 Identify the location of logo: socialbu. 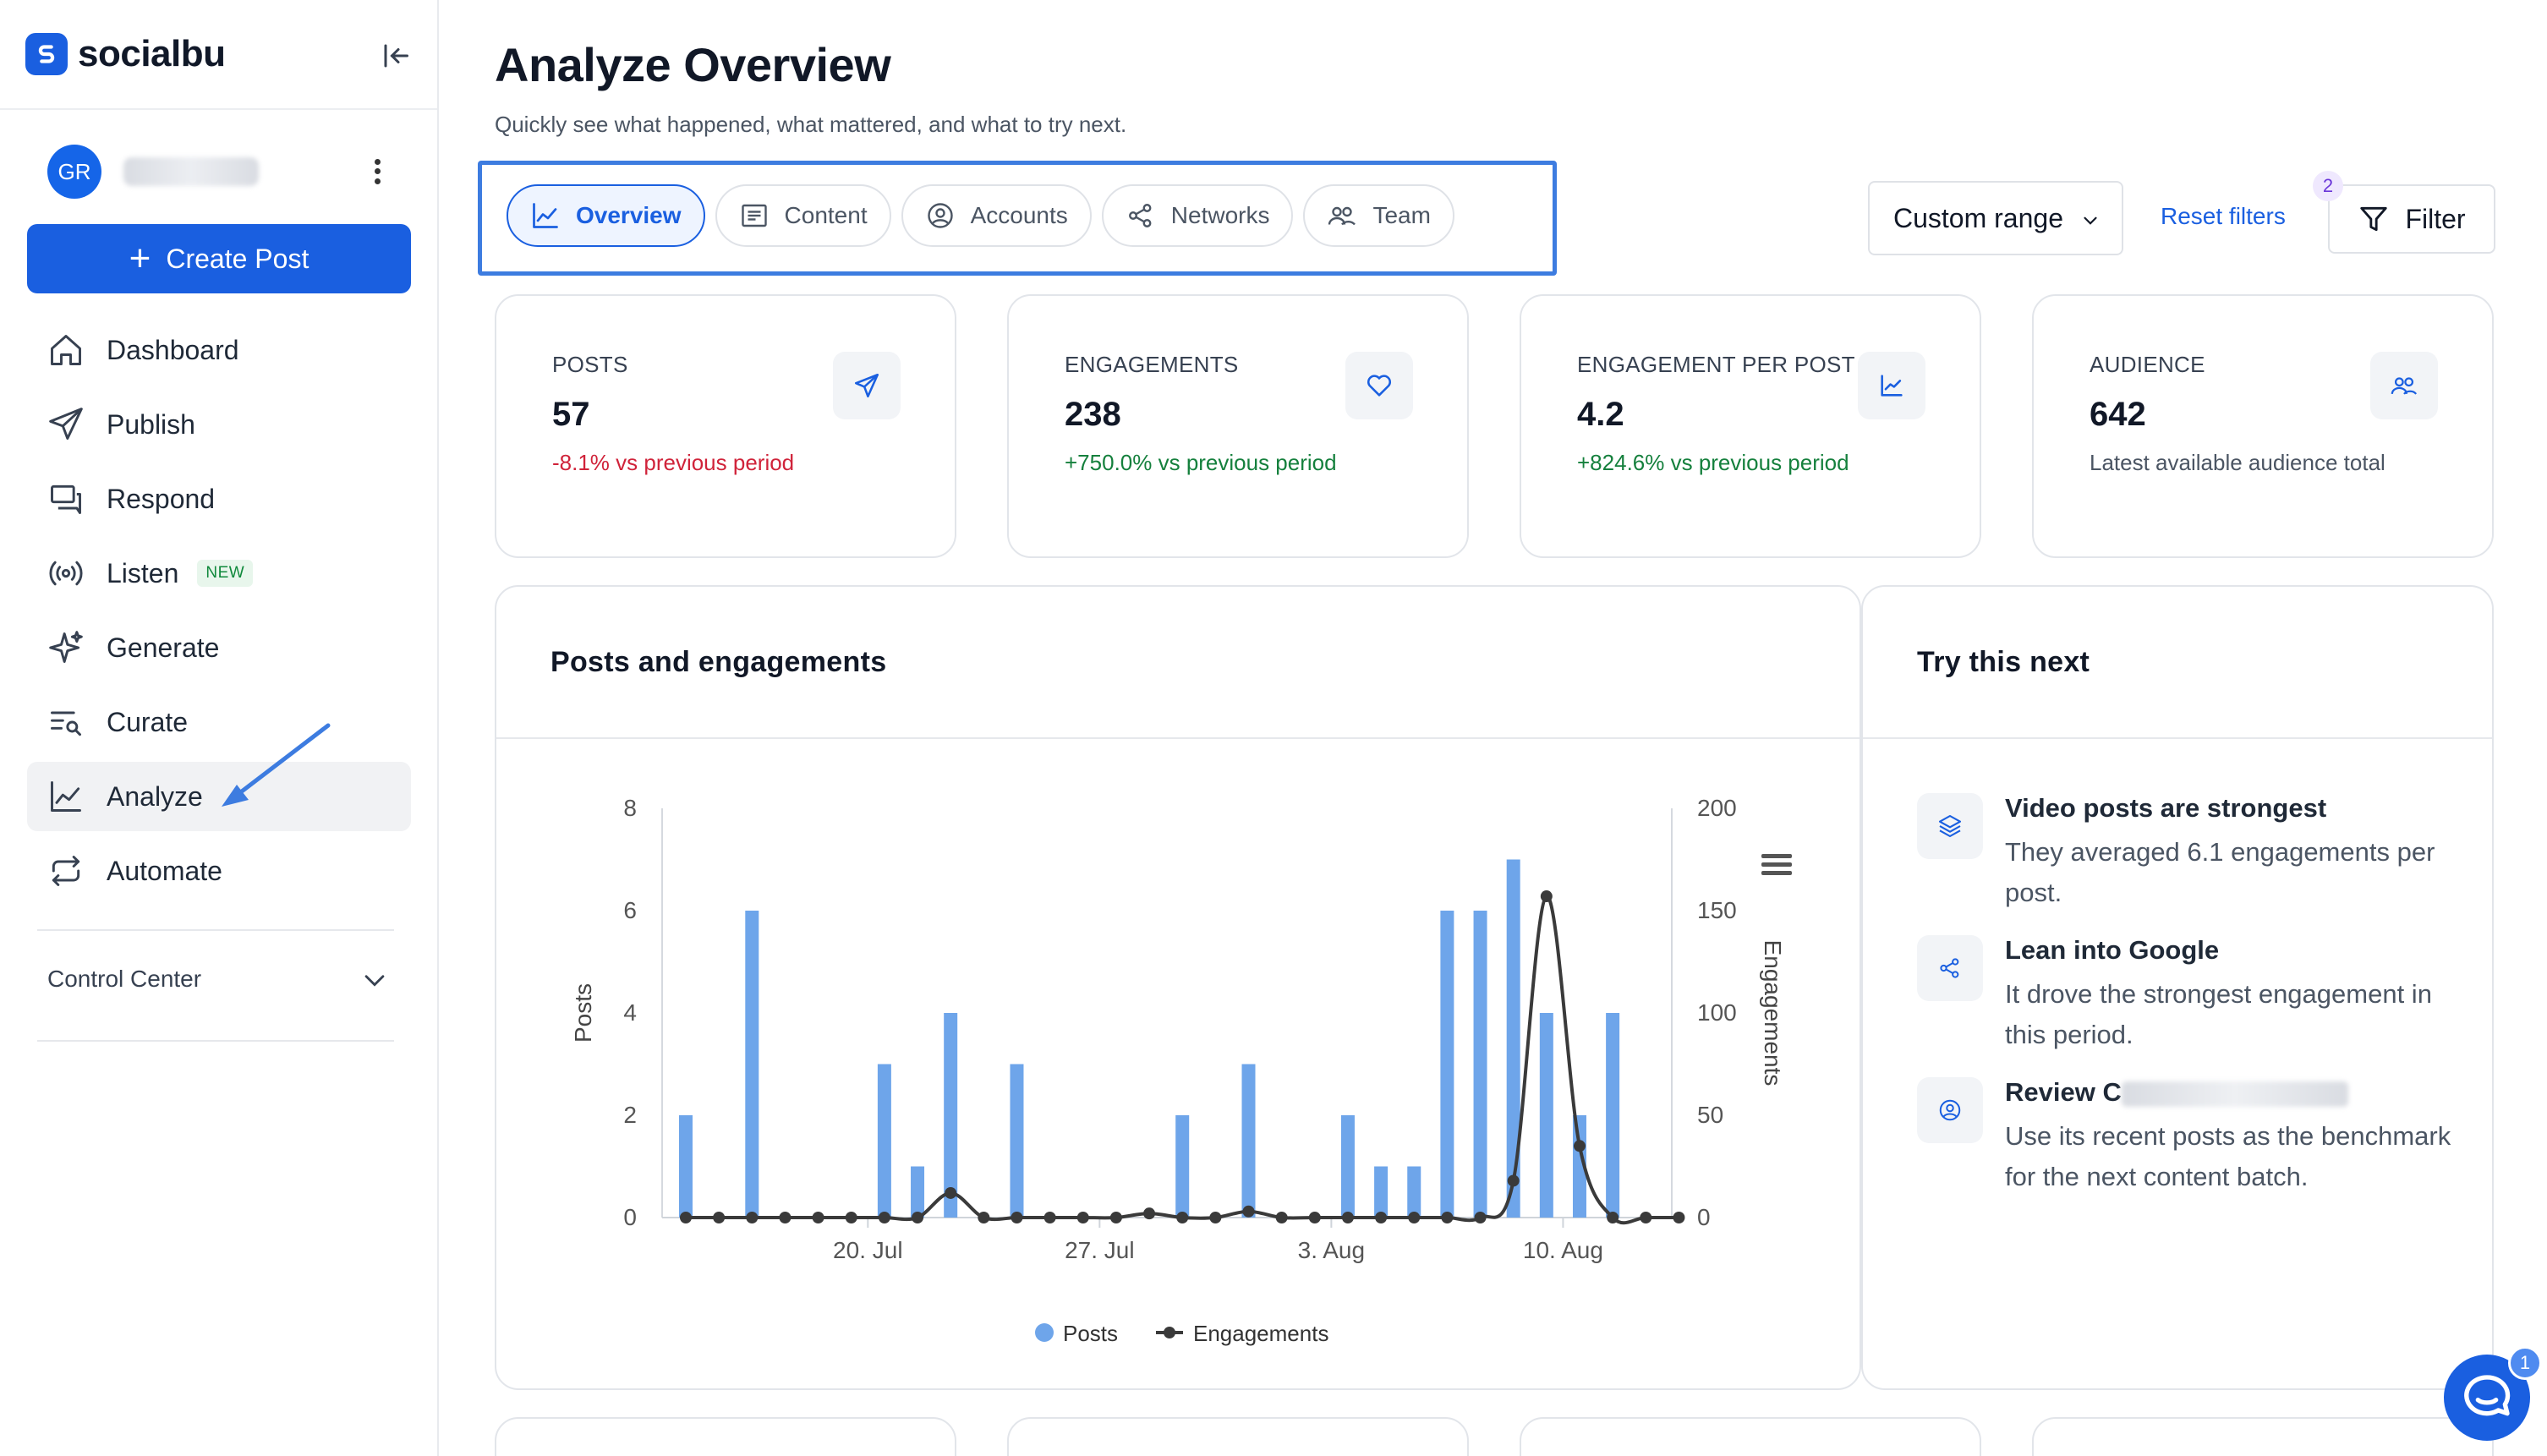
(220, 54).